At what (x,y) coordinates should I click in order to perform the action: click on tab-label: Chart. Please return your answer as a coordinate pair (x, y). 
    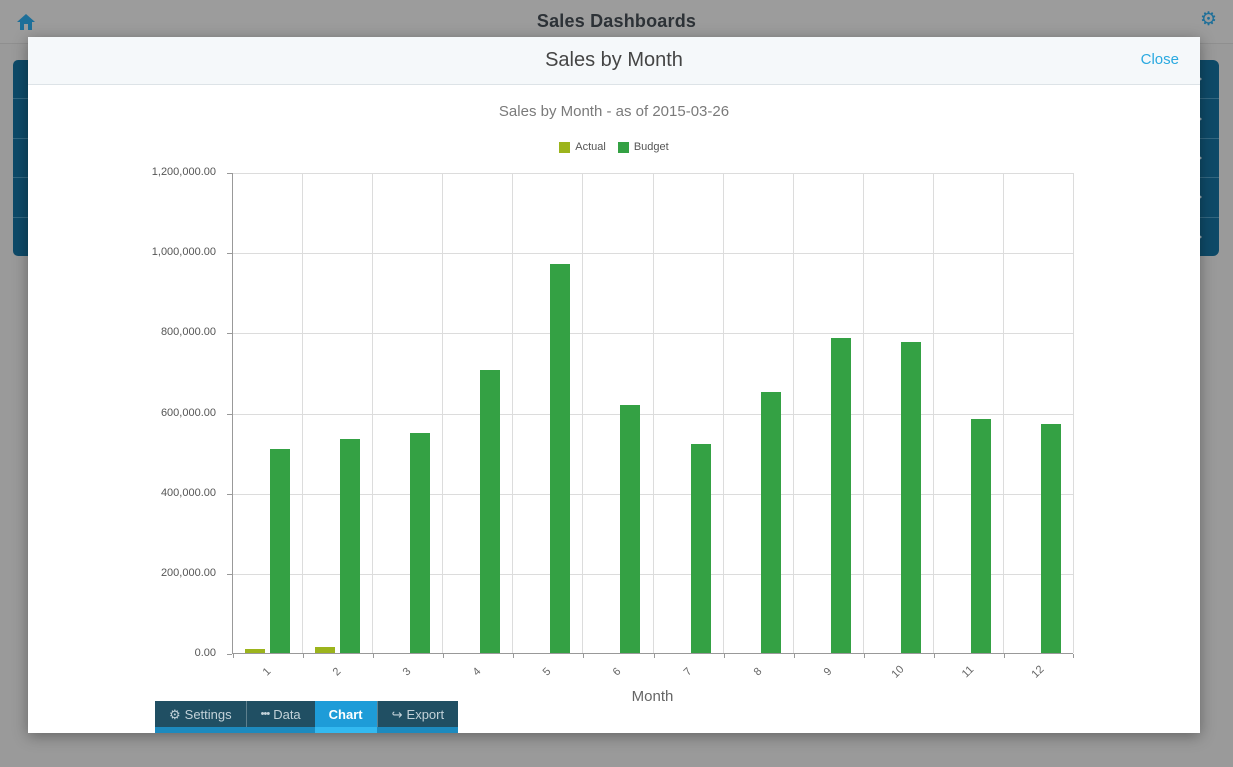
    Looking at the image, I should click on (345, 714).